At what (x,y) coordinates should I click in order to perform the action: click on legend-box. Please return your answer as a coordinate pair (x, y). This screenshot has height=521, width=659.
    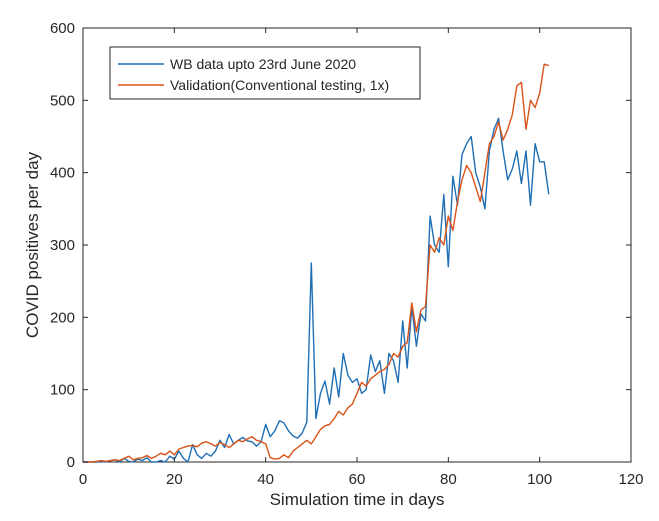
    Looking at the image, I should click on (265, 73).